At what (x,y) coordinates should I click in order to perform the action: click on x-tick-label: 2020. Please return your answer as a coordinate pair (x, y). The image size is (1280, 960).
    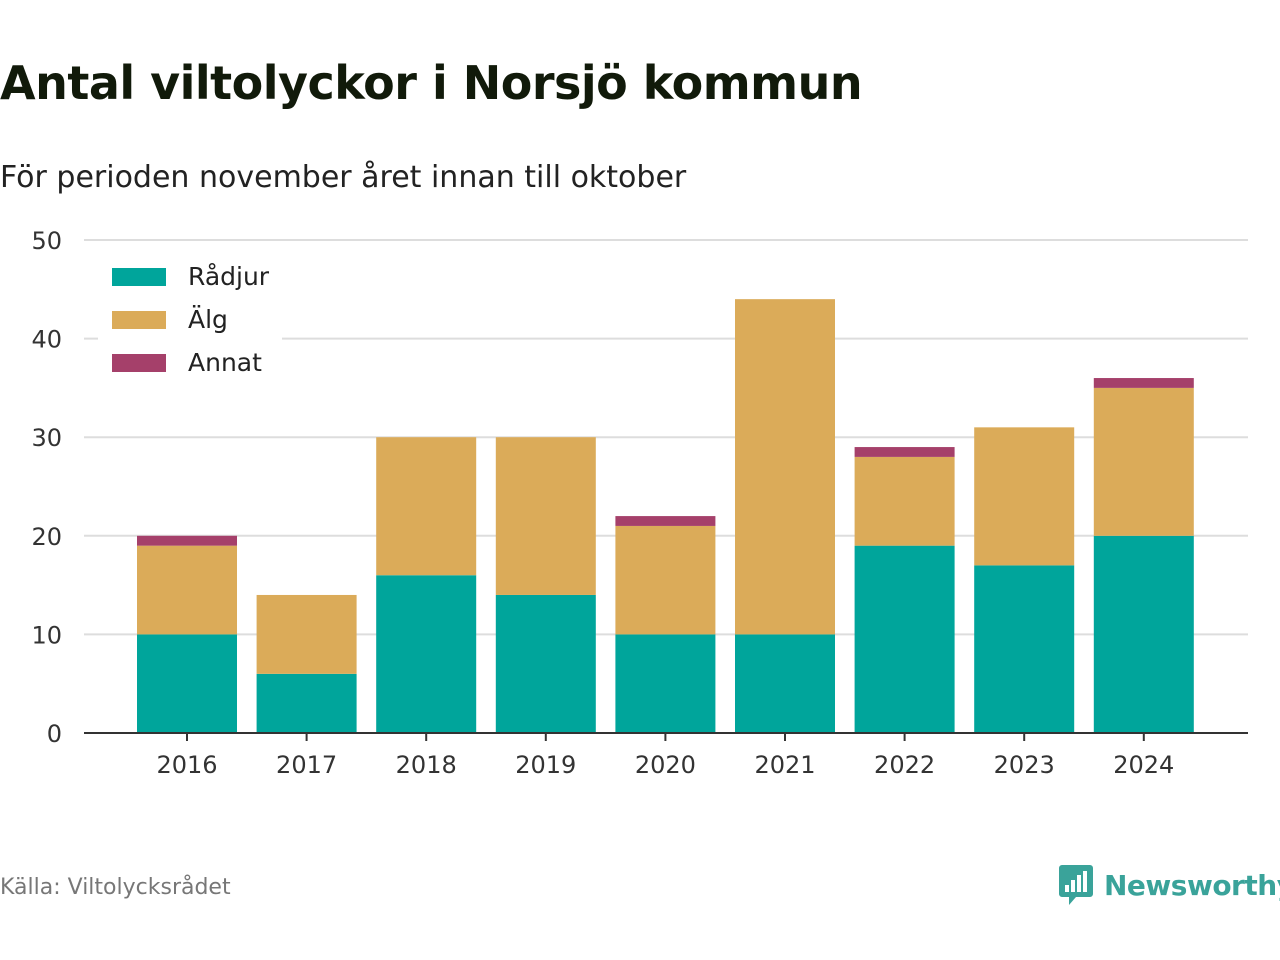
    Looking at the image, I should click on (665, 765).